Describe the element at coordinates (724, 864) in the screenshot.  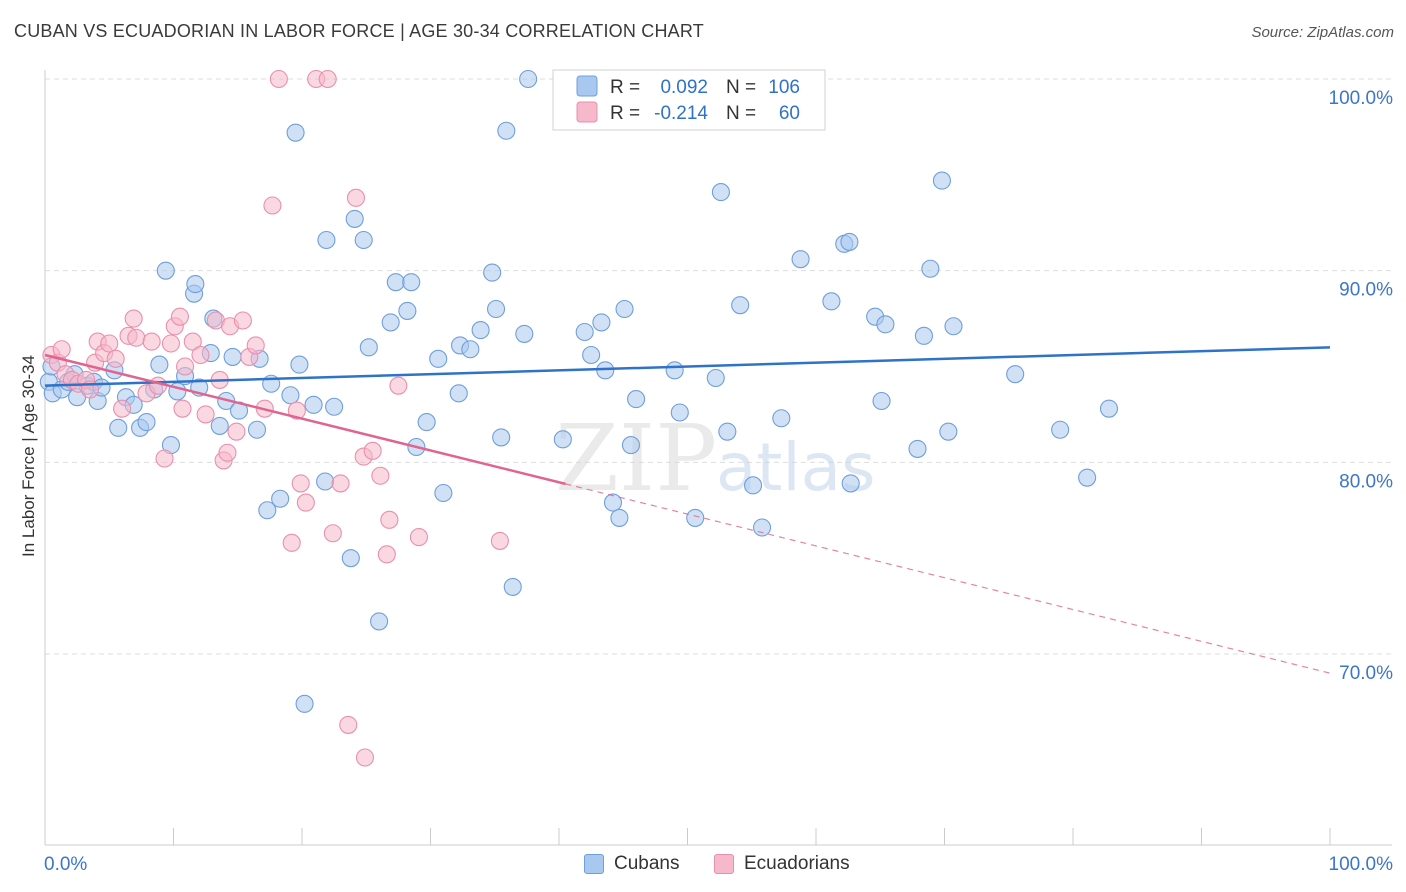
I see `legend-swatch-ecuadorians-bottom` at that location.